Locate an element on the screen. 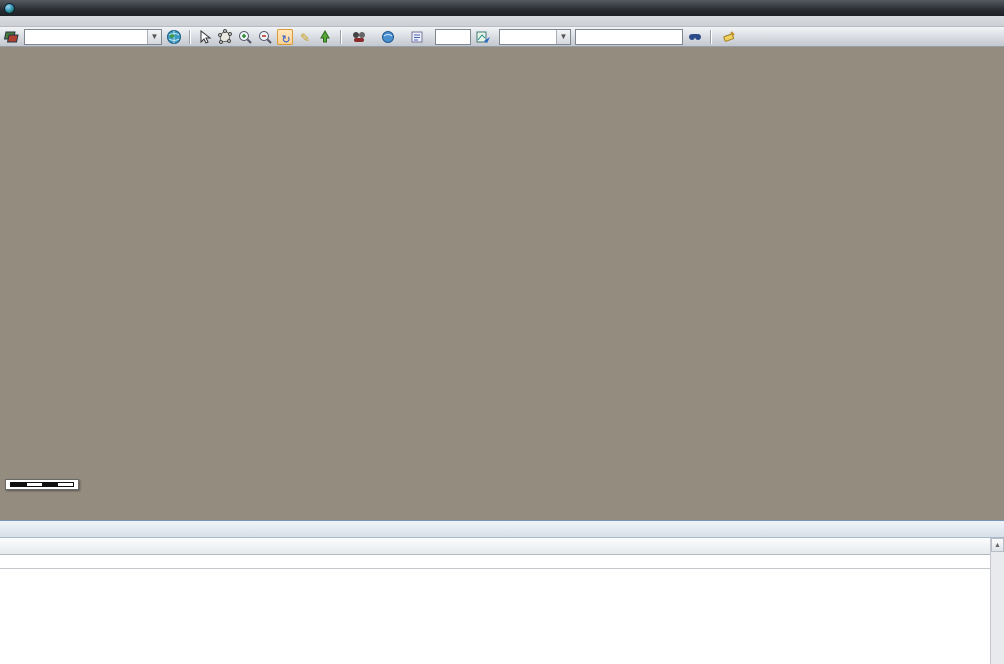 The height and width of the screenshot is (664, 1004). cursor-icon is located at coordinates (205, 37).